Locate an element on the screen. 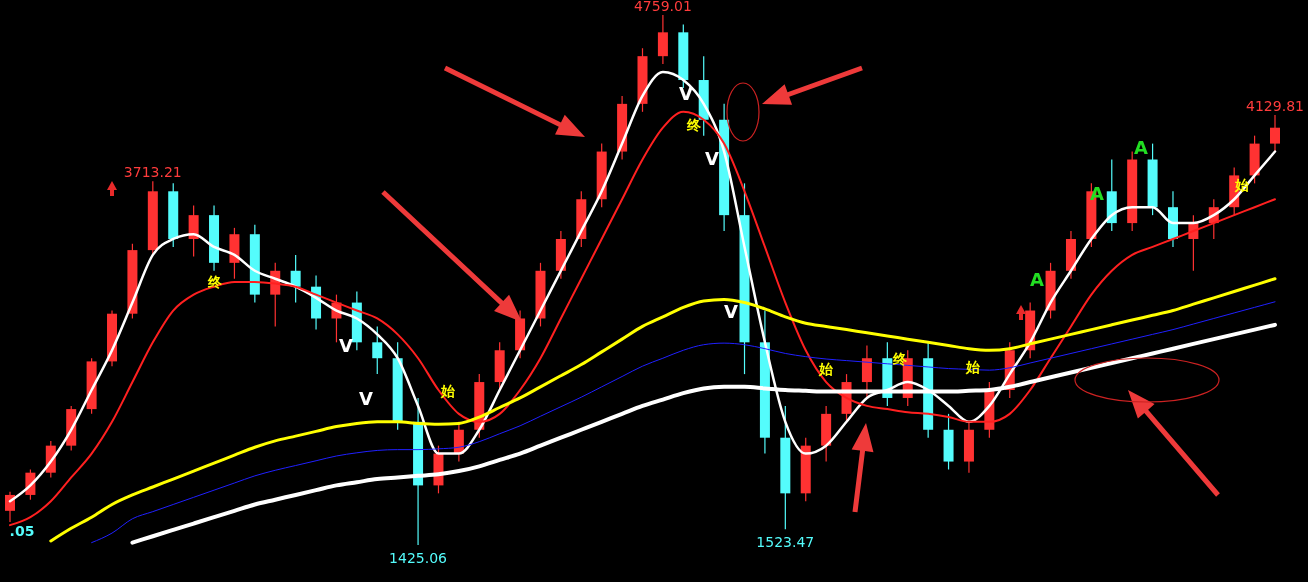 The height and width of the screenshot is (582, 1308). annotation: .05 is located at coordinates (22, 531).